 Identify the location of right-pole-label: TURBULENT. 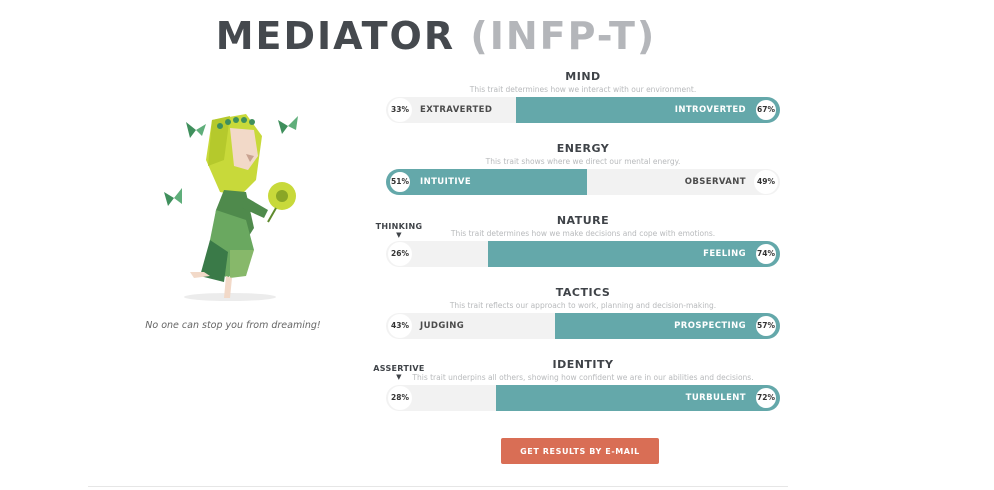
(715, 398).